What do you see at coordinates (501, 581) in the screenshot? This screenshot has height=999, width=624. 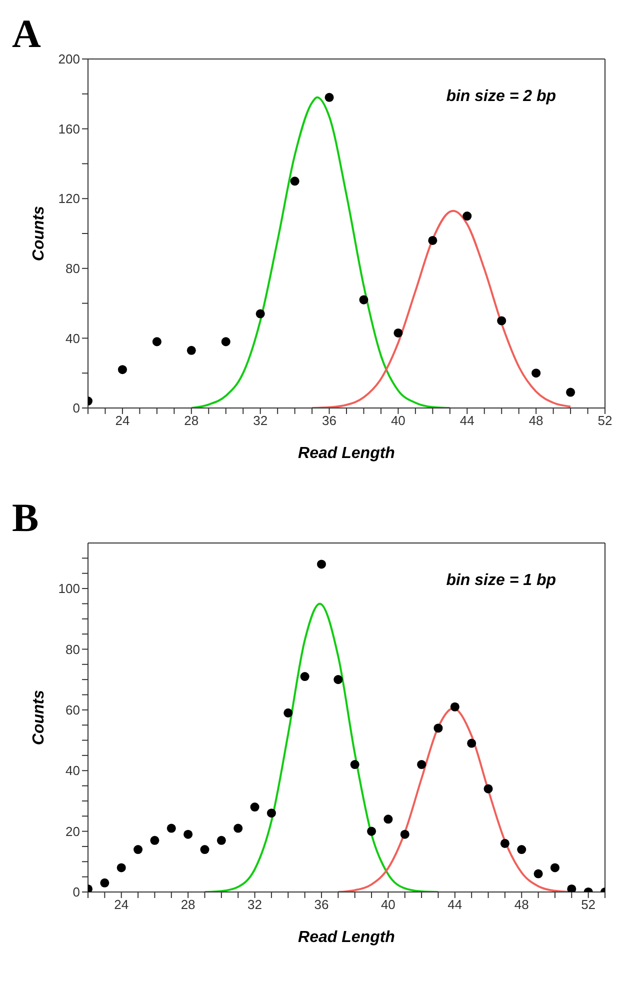 I see `annotation: bin size = 1 bp` at bounding box center [501, 581].